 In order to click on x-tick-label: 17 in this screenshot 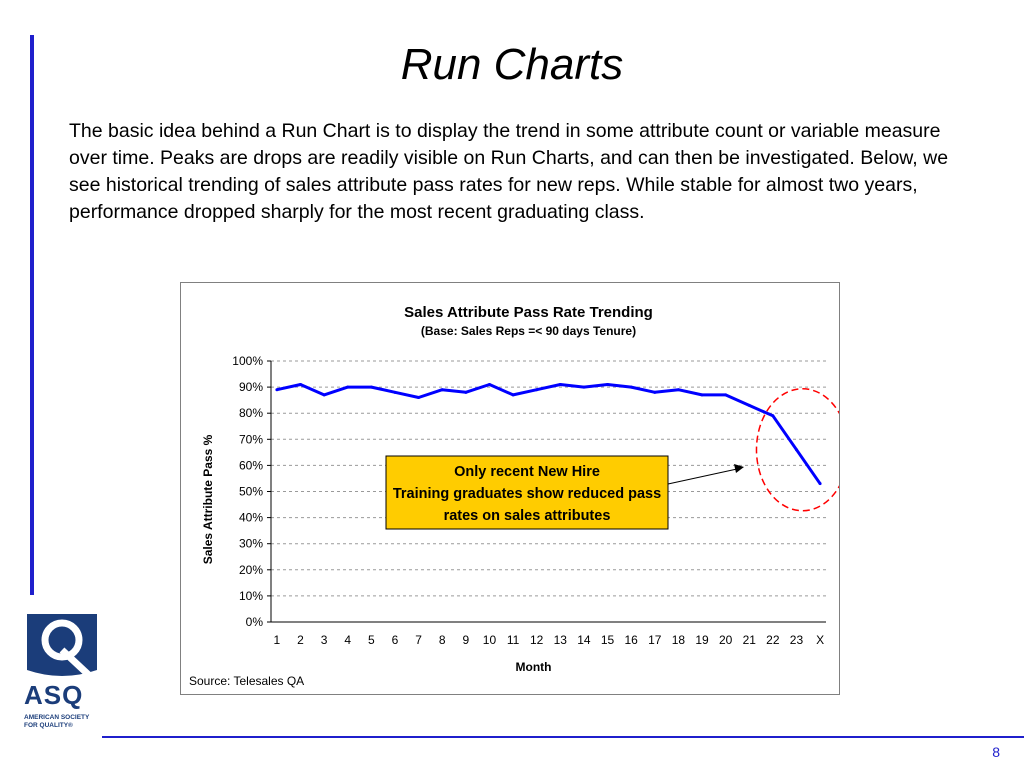, I will do `click(655, 640)`.